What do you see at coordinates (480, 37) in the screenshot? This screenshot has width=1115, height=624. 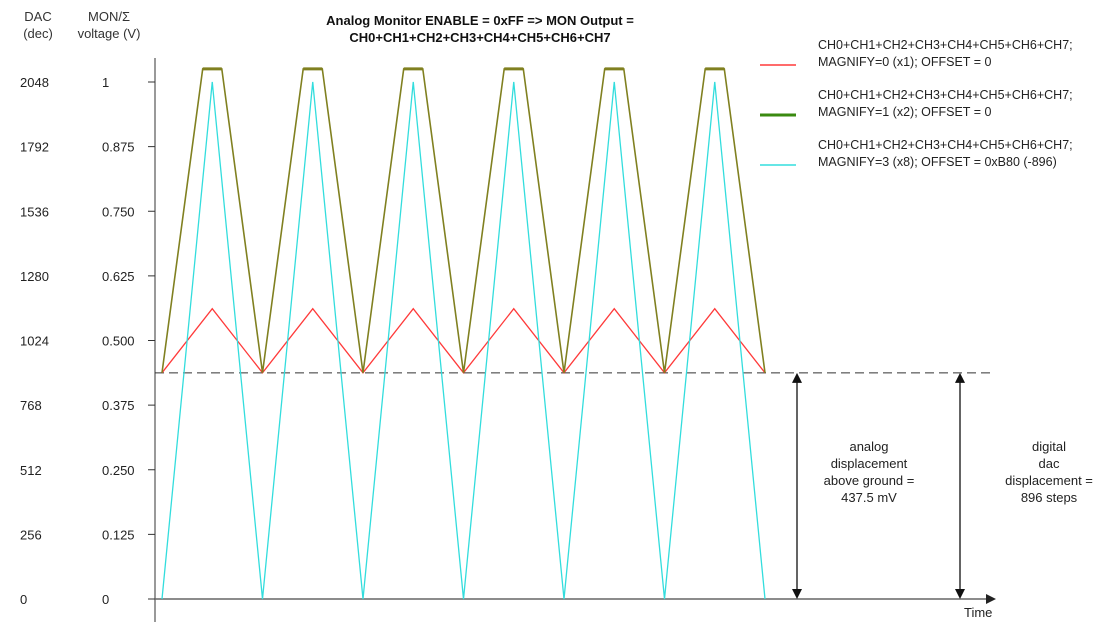 I see `chart-subtitle: CH0+CH1+CH2+CH3+CH4+CH5+CH6+CH7` at bounding box center [480, 37].